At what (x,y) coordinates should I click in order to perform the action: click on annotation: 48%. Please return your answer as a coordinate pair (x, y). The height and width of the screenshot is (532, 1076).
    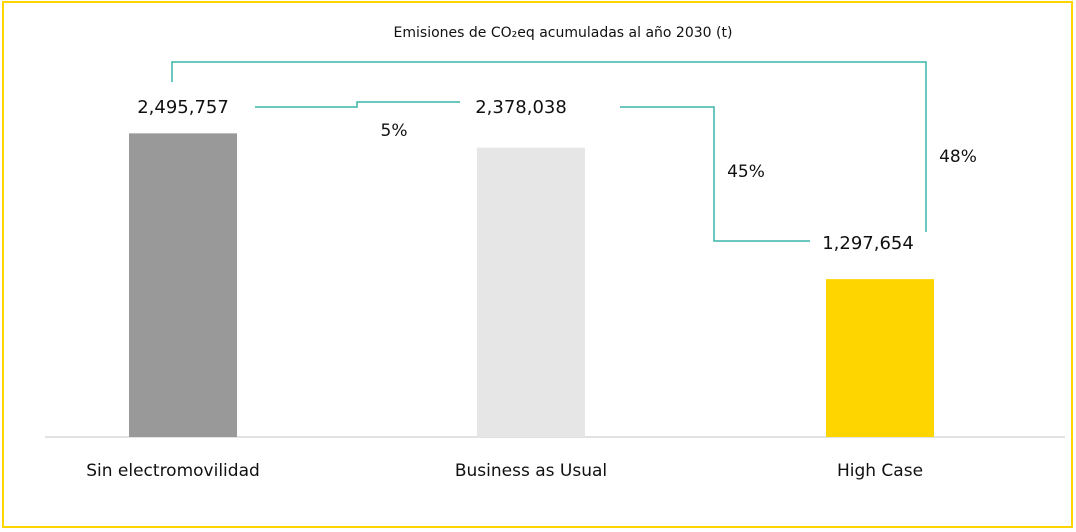
    Looking at the image, I should click on (958, 157).